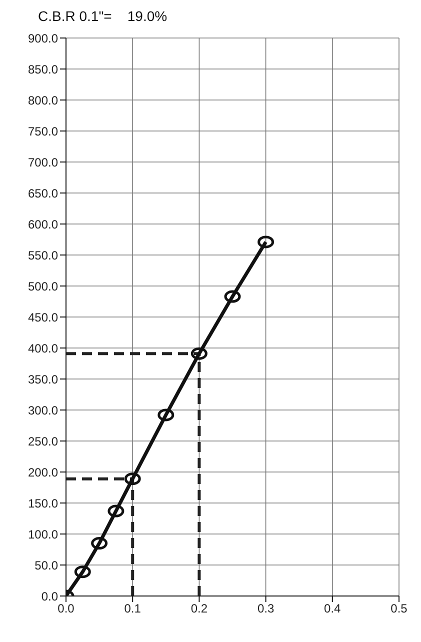  What do you see at coordinates (43, 38) in the screenshot?
I see `y-tick-label: 900.0` at bounding box center [43, 38].